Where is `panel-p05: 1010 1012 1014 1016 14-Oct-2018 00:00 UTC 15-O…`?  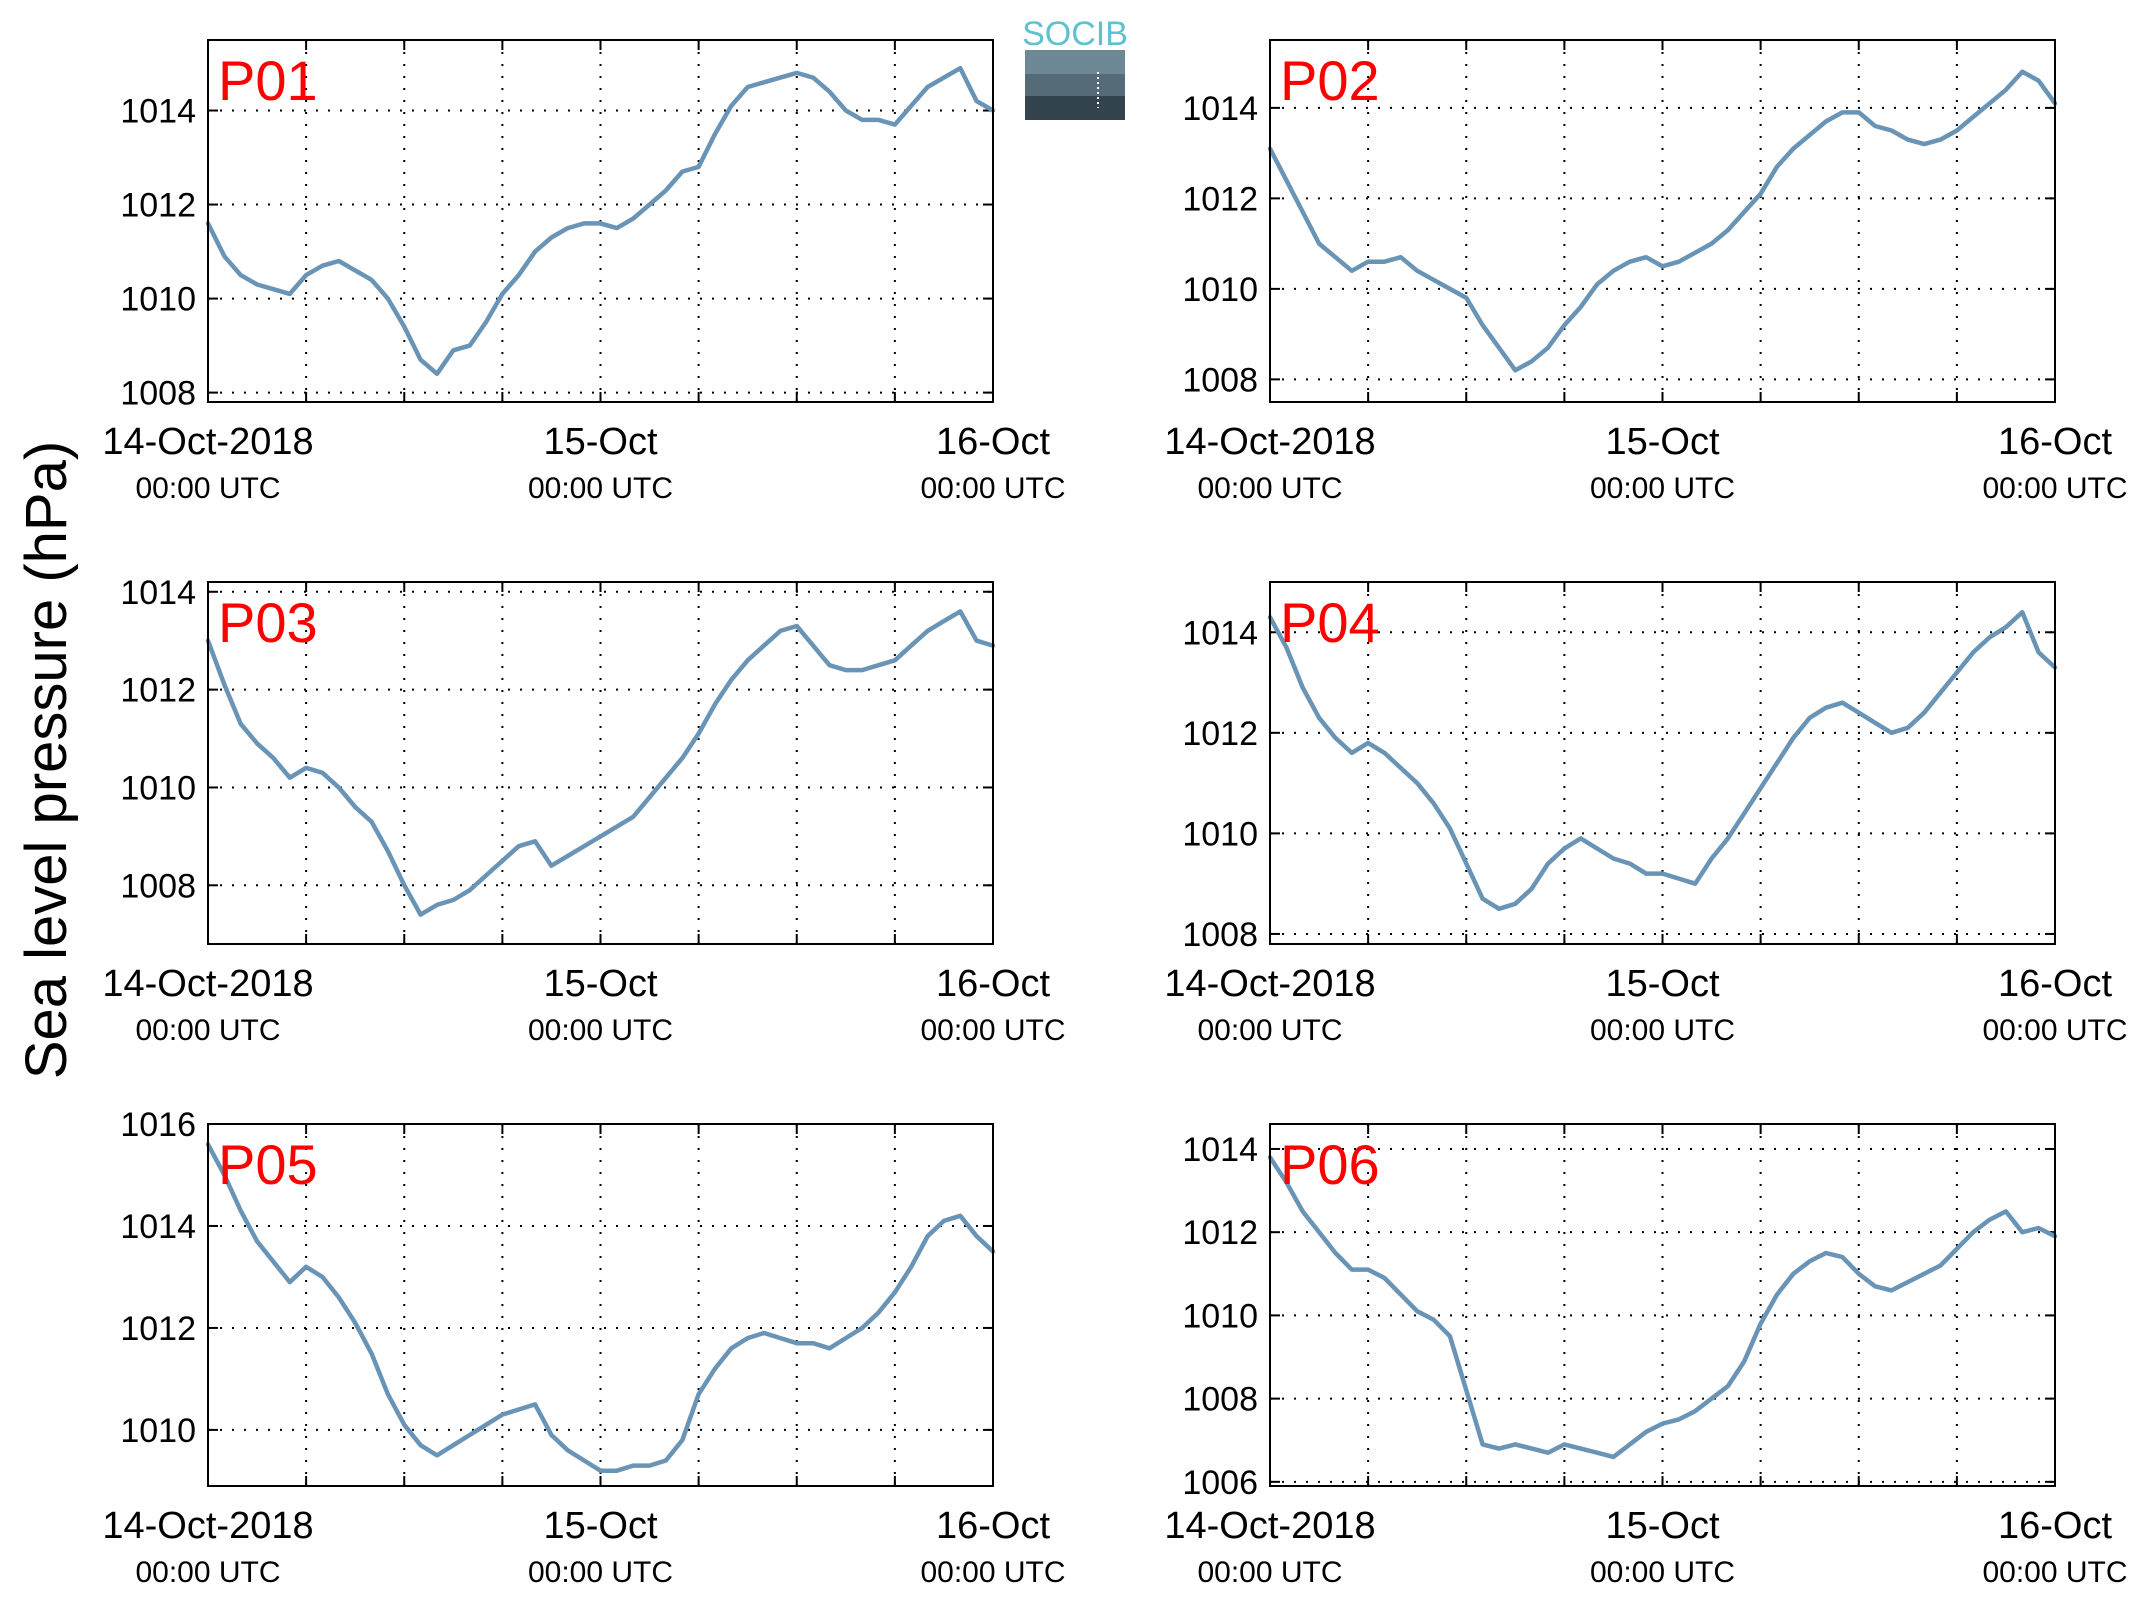
panel-p05: 1010 1012 1014 1016 14-Oct-2018 00:00 UTC 15-O… is located at coordinates (583, 1347).